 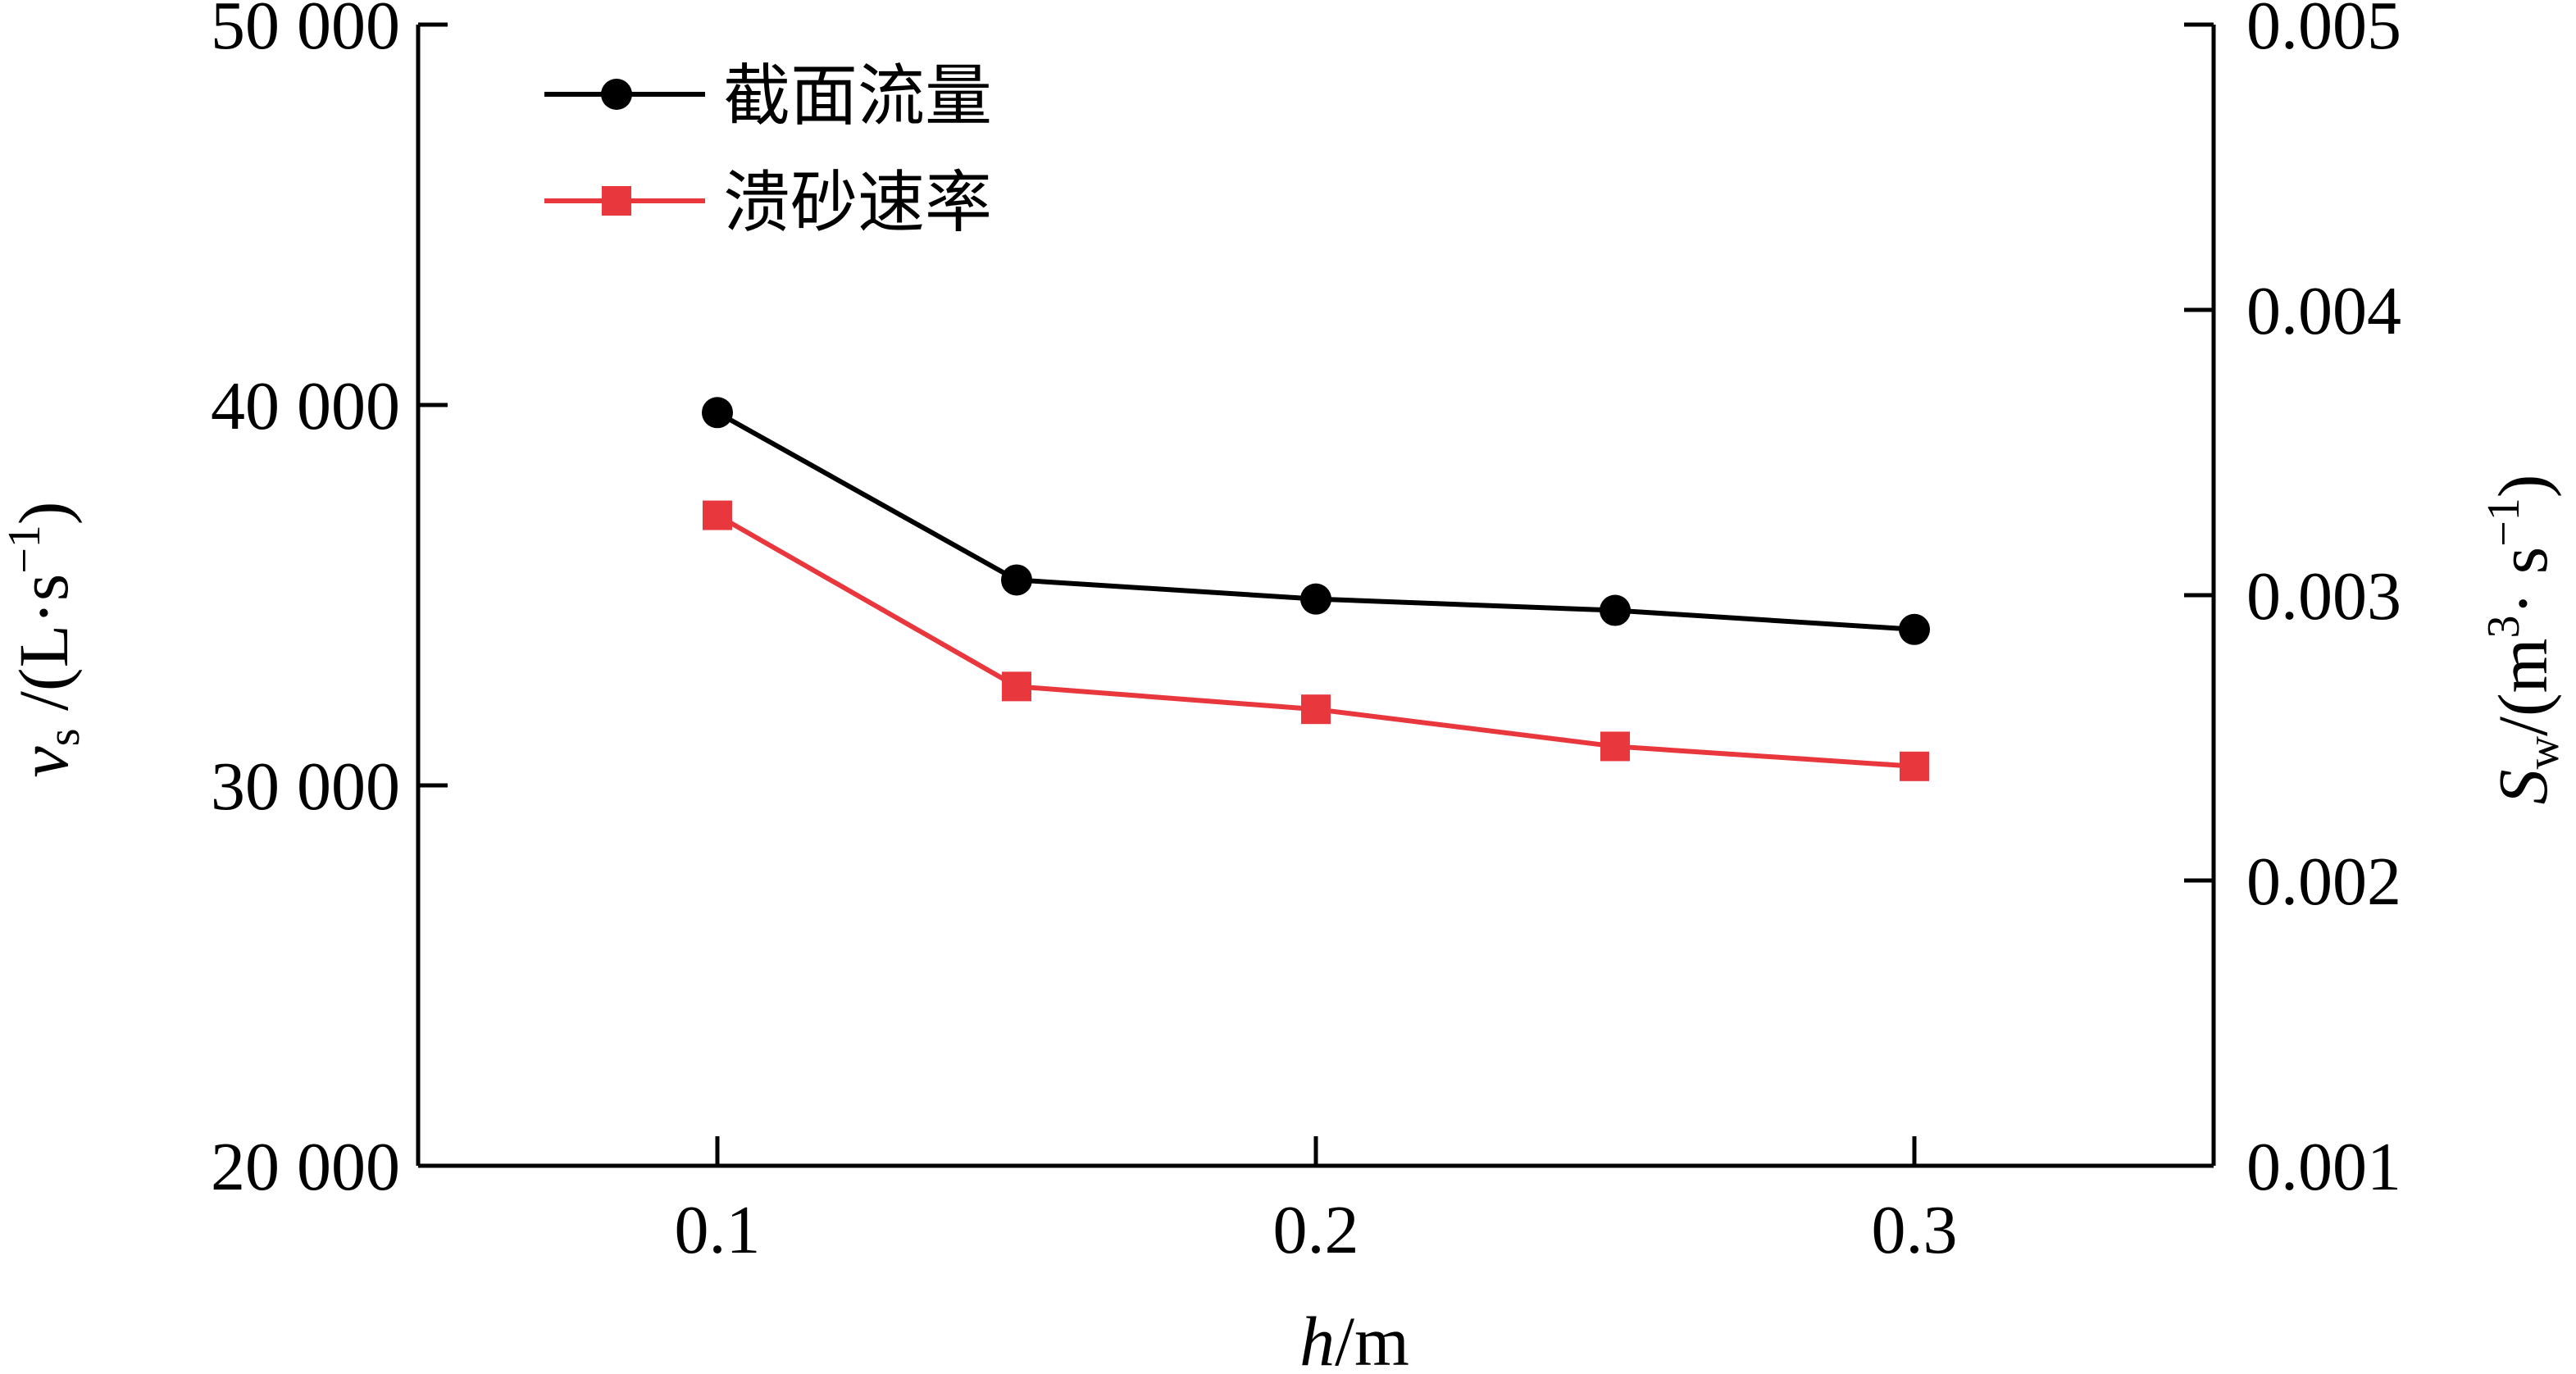 I want to click on y-left-axis-title: vs /(L·s−1), so click(x=44, y=640).